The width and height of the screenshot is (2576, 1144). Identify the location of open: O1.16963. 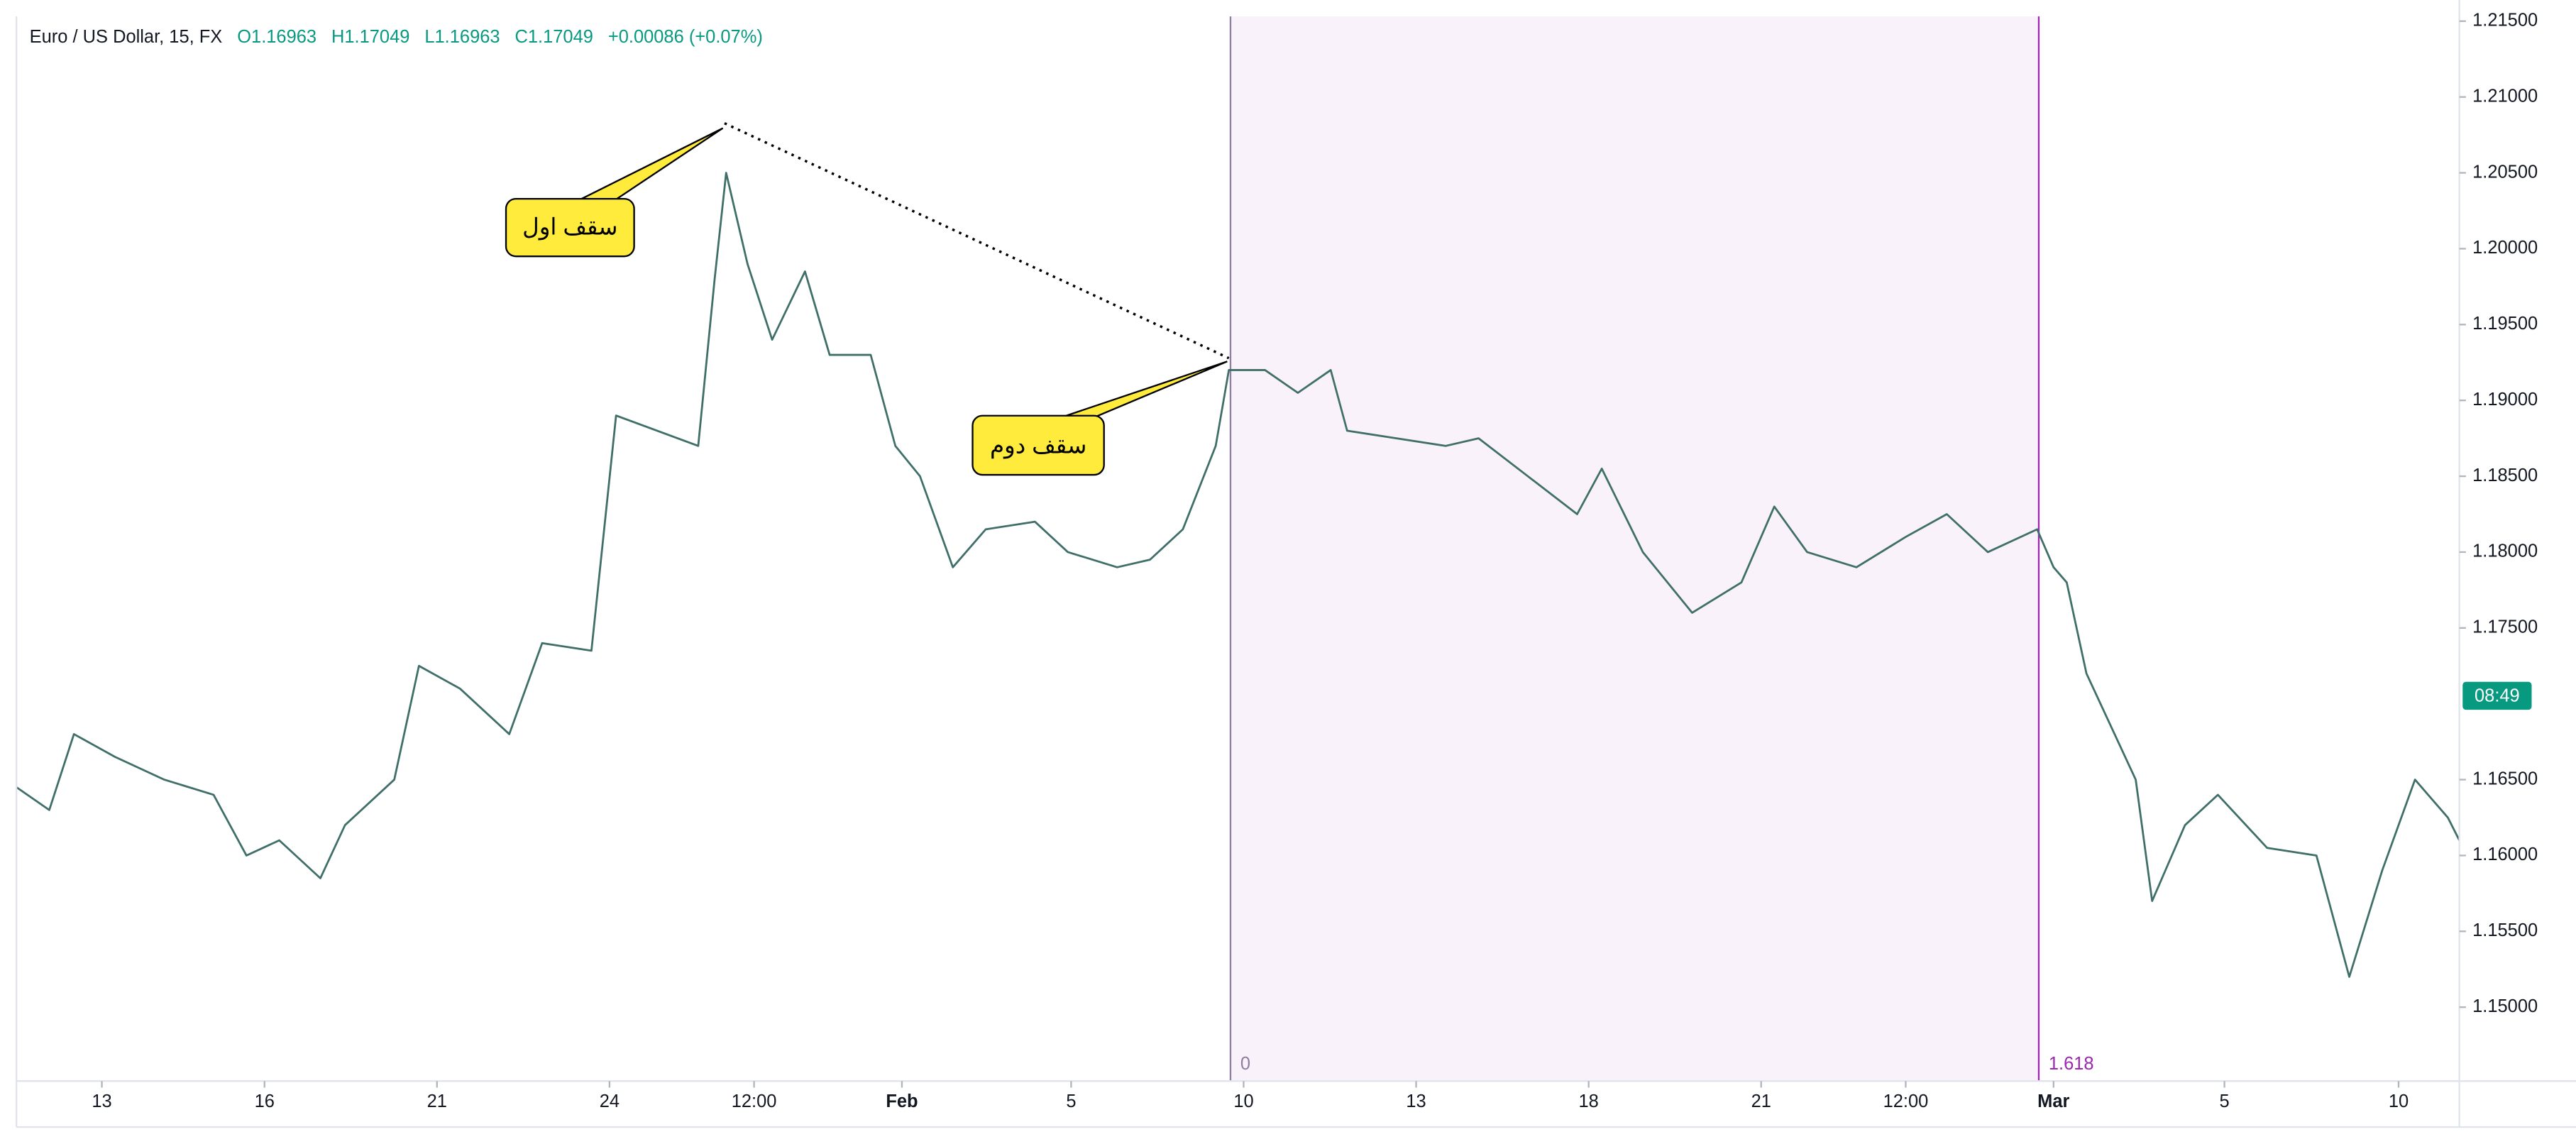
(277, 37).